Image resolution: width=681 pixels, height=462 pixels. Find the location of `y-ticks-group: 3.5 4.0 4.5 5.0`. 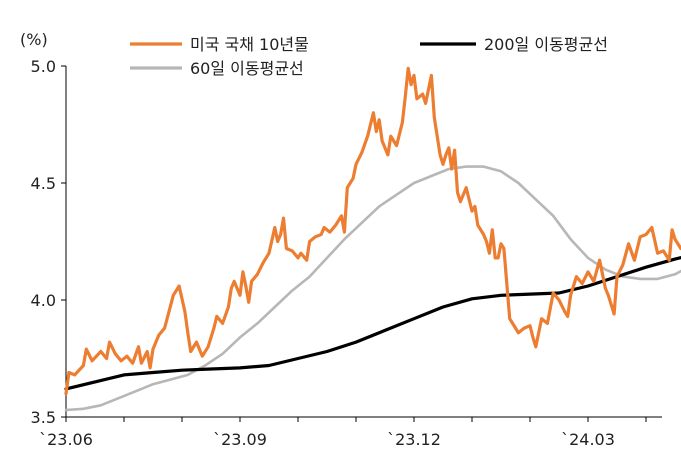

y-ticks-group: 3.5 4.0 4.5 5.0 is located at coordinates (48, 242).